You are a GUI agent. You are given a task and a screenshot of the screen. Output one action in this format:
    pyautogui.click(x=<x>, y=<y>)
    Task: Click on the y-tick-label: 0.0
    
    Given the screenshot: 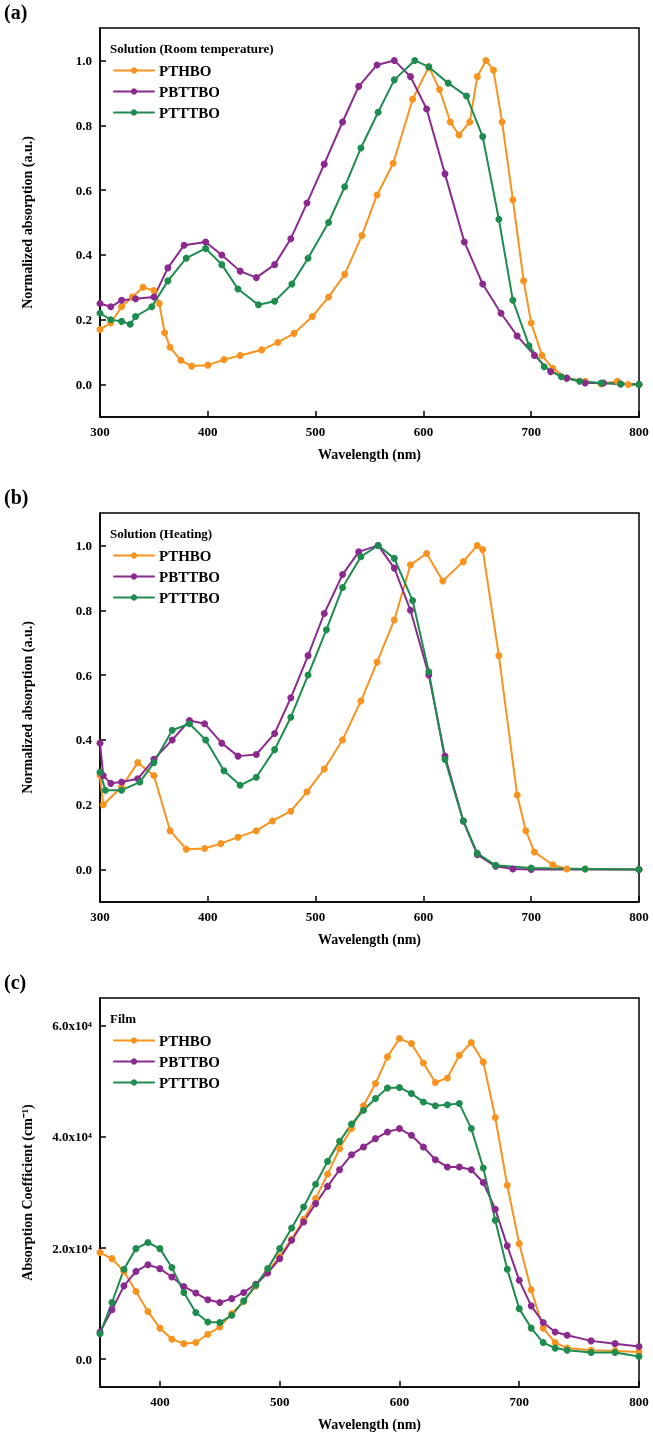 What is the action you would take?
    pyautogui.click(x=83, y=870)
    